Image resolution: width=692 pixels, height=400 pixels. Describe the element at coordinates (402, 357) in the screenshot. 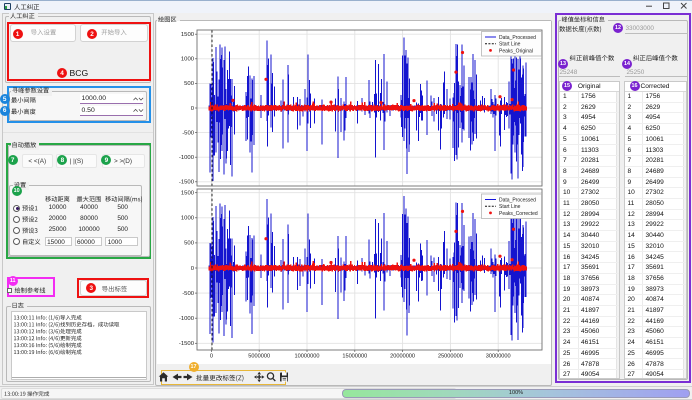

I see `svg-text: 20000000` at that location.